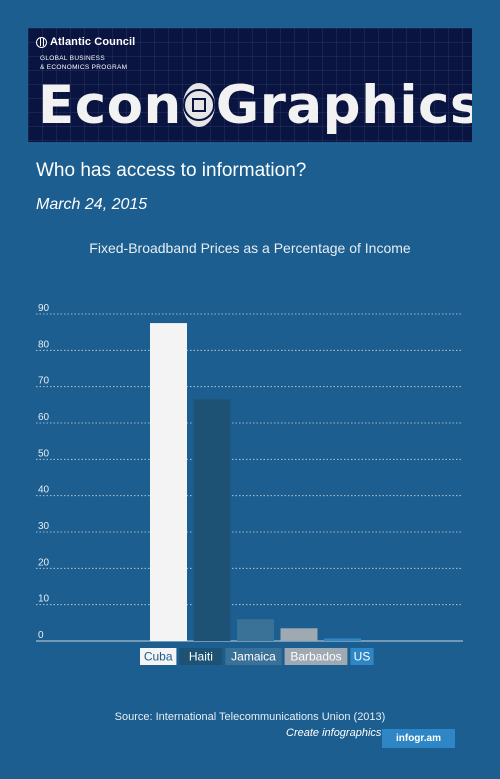  I want to click on y-tick-label: 10, so click(44, 599).